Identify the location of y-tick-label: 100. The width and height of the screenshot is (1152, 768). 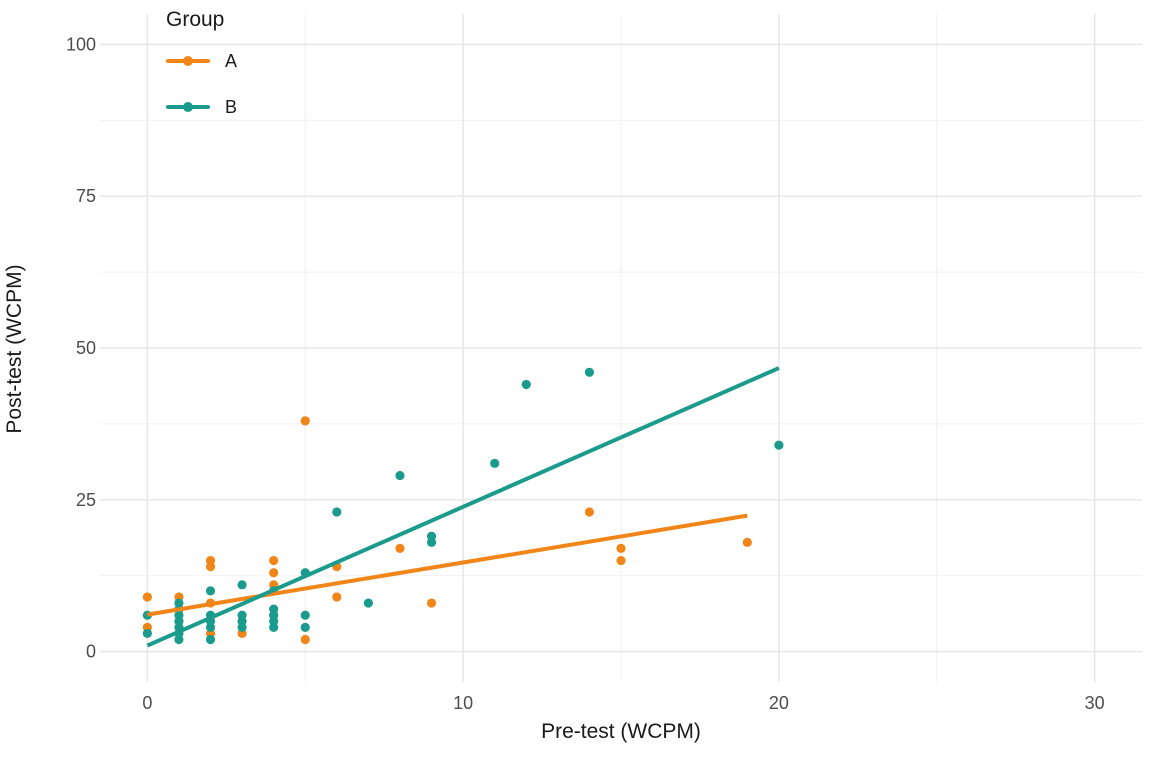
(81, 44).